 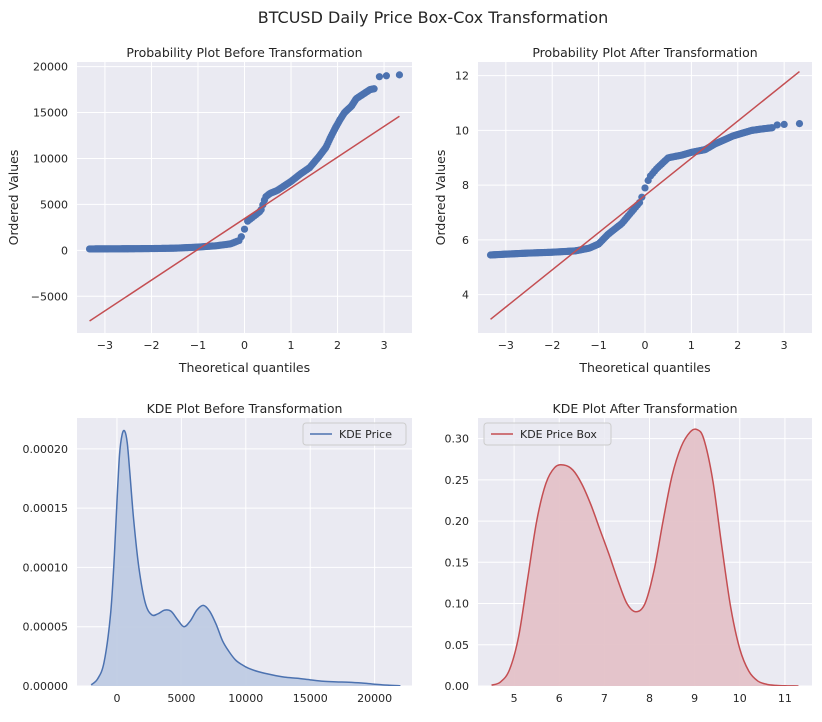 I want to click on x-tick-label: 9, so click(x=694, y=698).